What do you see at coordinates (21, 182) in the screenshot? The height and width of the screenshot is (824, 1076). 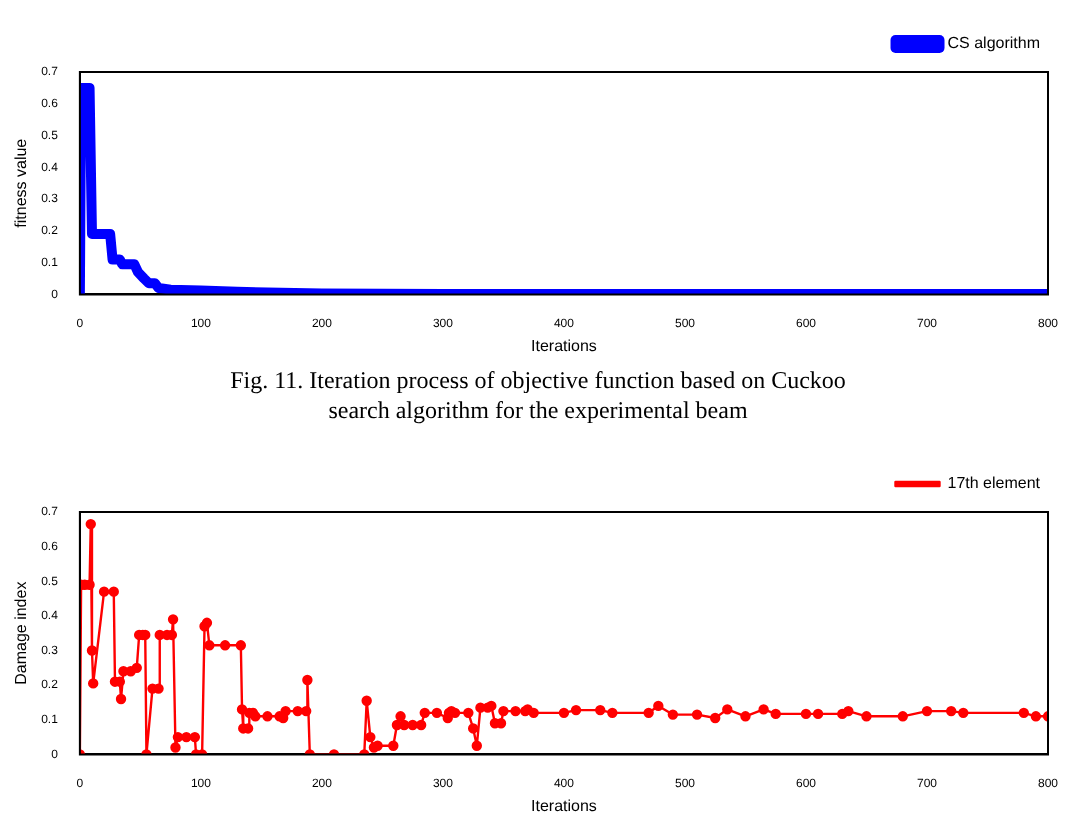 I see `y-axis-title: fitness value` at bounding box center [21, 182].